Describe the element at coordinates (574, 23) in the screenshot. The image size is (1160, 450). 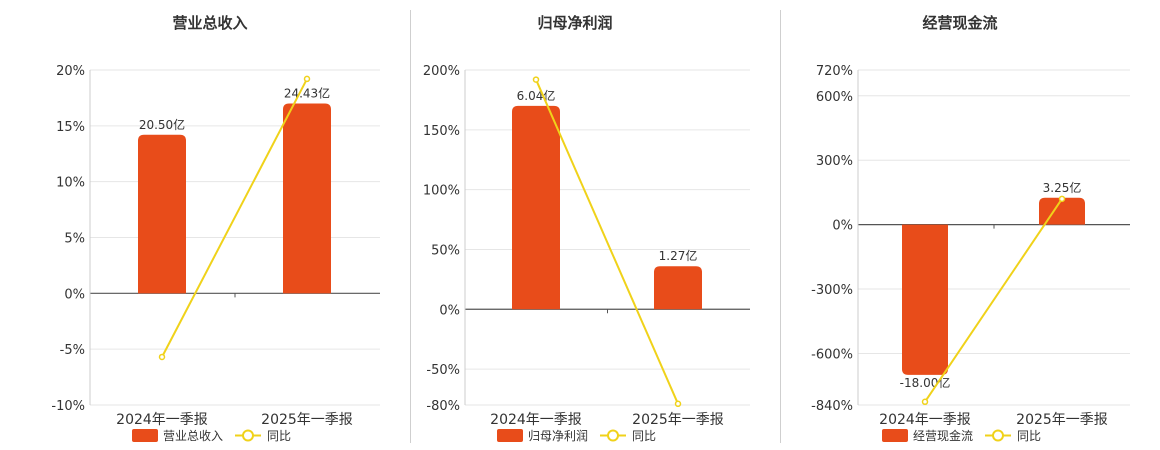
I see `chart-2-title: 归母净利润` at that location.